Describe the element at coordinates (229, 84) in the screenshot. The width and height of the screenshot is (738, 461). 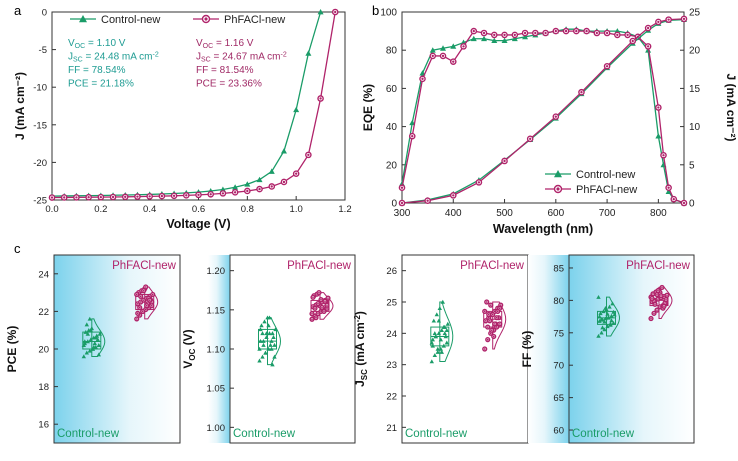
I see `annotation-a: PCE = 23.36%` at that location.